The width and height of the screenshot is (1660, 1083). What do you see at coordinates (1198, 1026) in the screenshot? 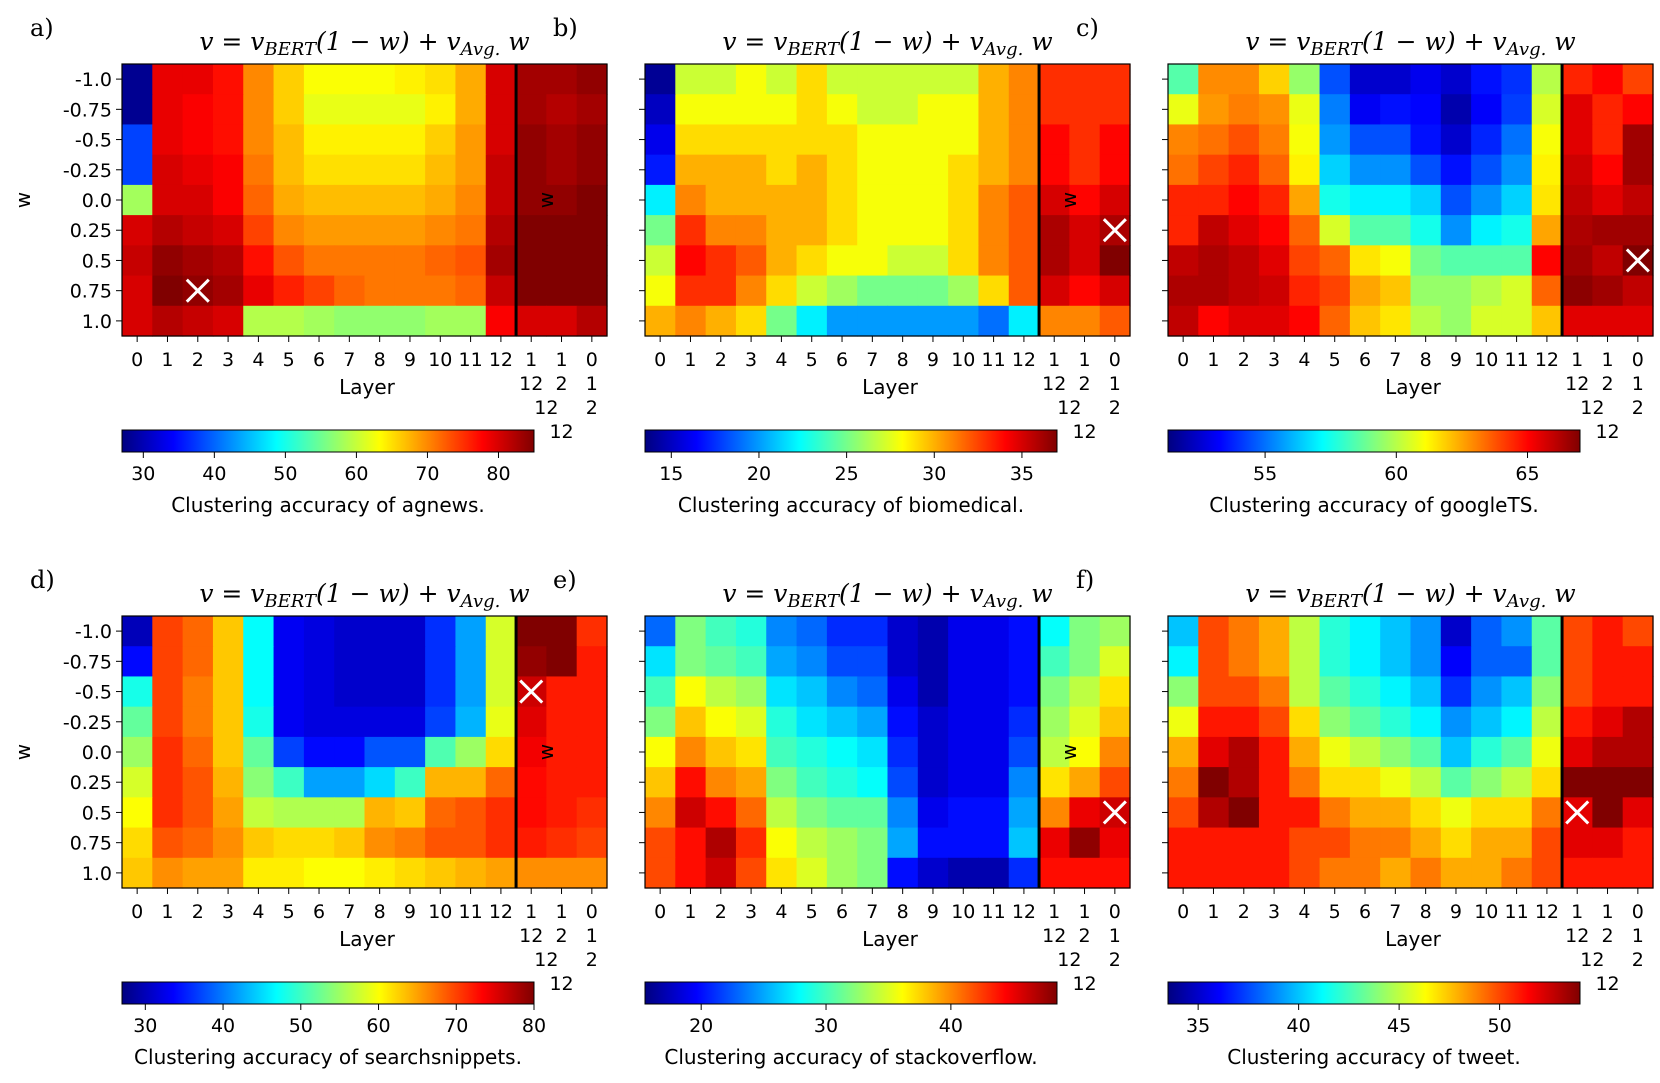
I see `colorbar-tick-label: 35` at bounding box center [1198, 1026].